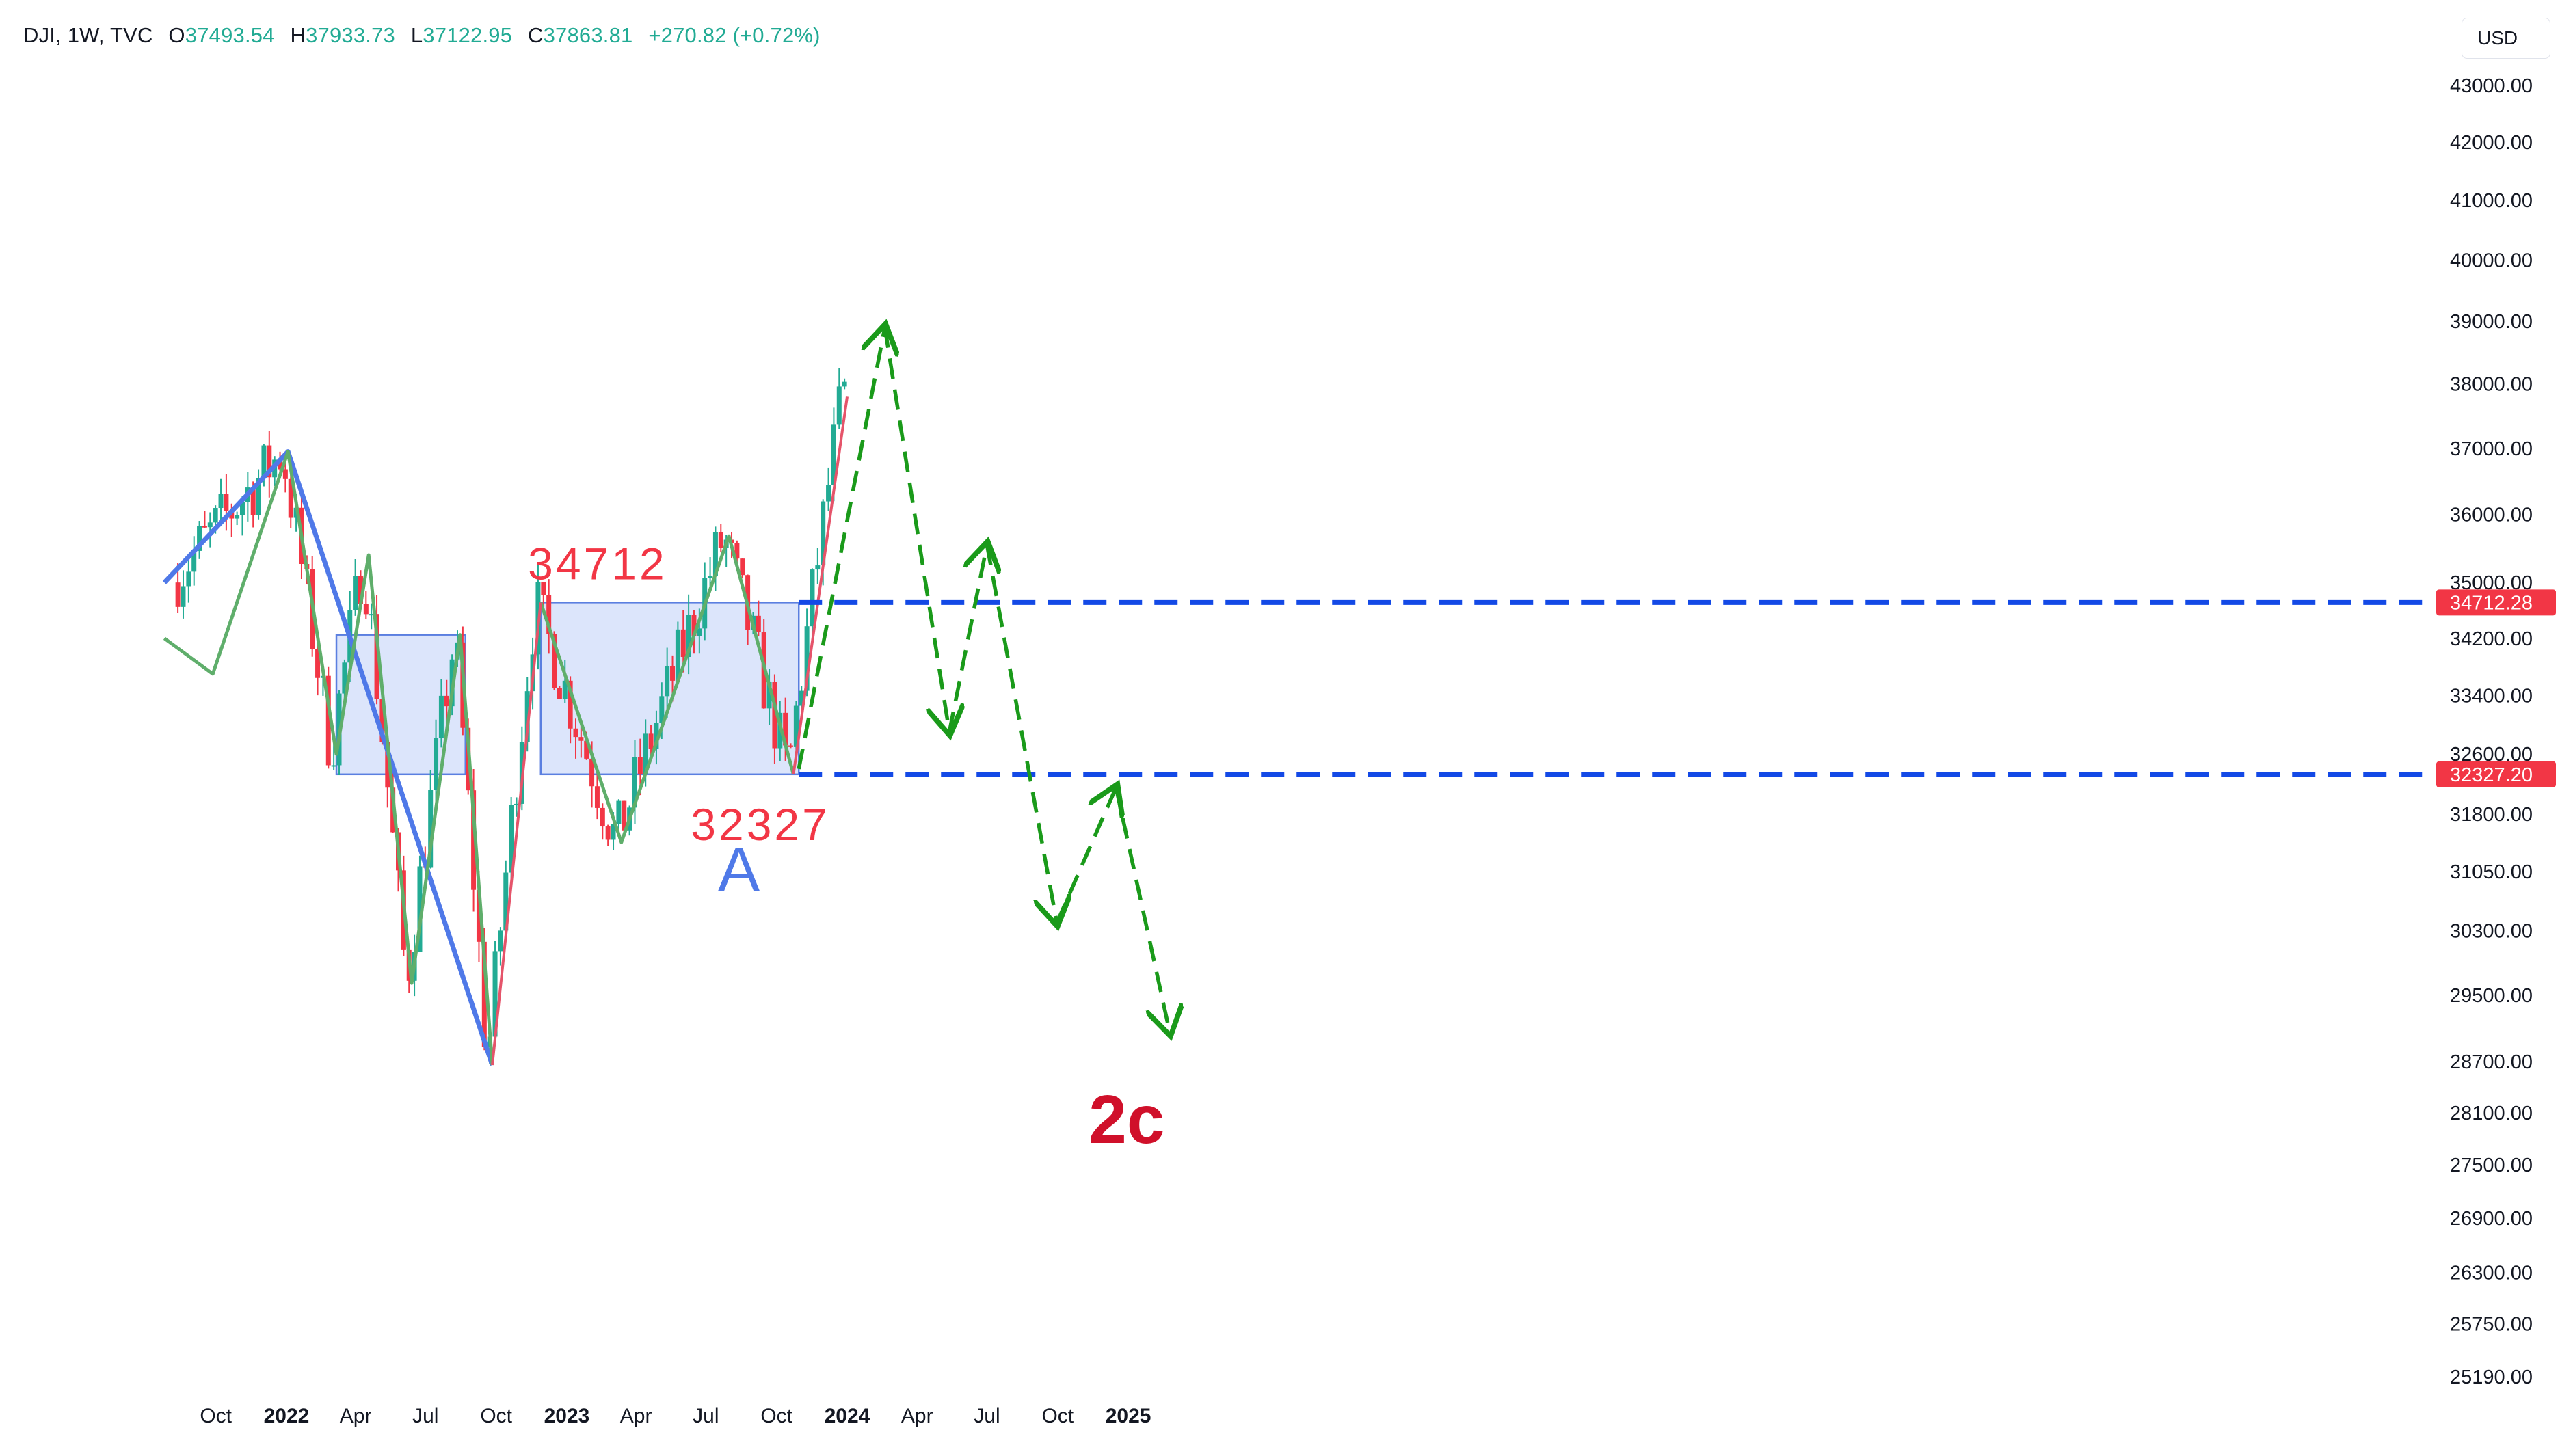 Image resolution: width=2573 pixels, height=1456 pixels. What do you see at coordinates (2491, 1324) in the screenshot?
I see `price-tick-label: 25750.00` at bounding box center [2491, 1324].